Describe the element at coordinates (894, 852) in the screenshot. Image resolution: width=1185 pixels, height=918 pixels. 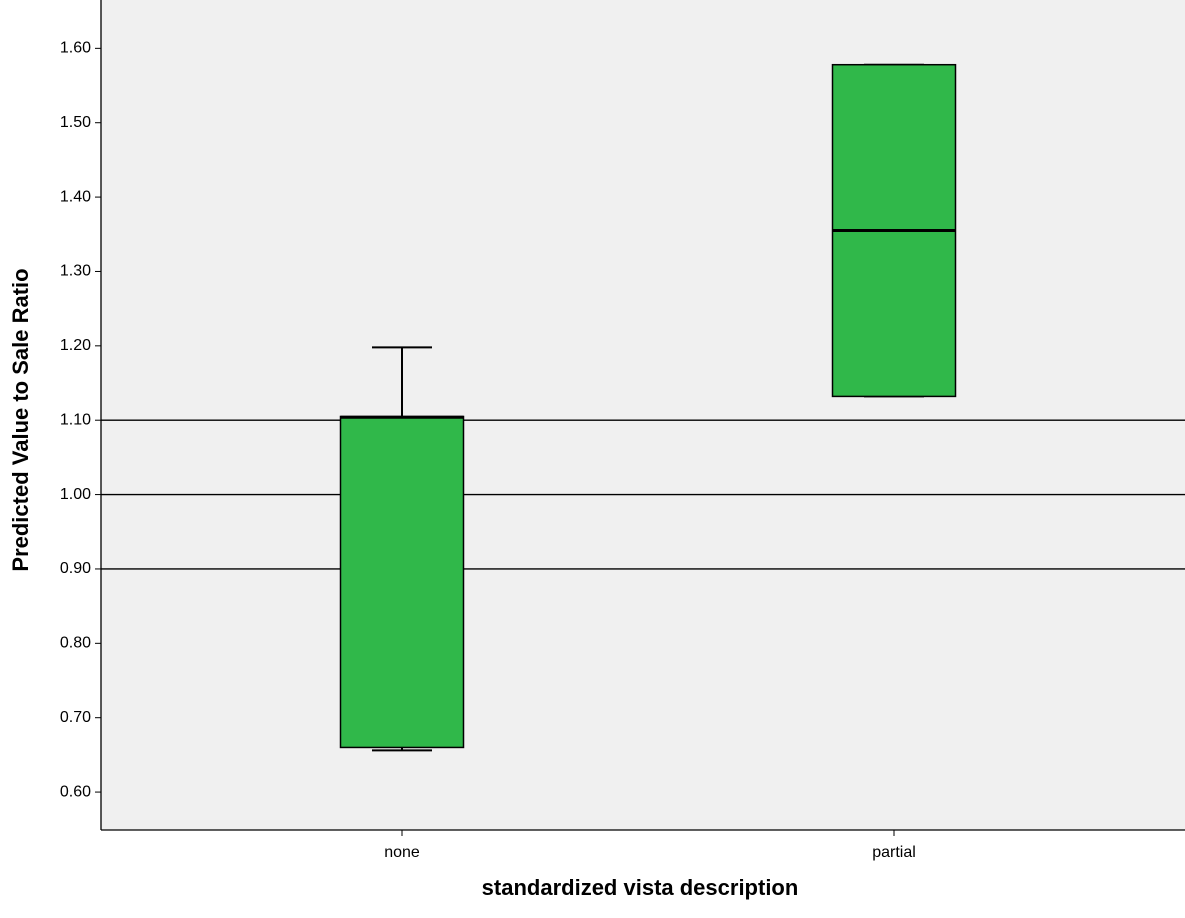
I see `x-tick-label: partial` at that location.